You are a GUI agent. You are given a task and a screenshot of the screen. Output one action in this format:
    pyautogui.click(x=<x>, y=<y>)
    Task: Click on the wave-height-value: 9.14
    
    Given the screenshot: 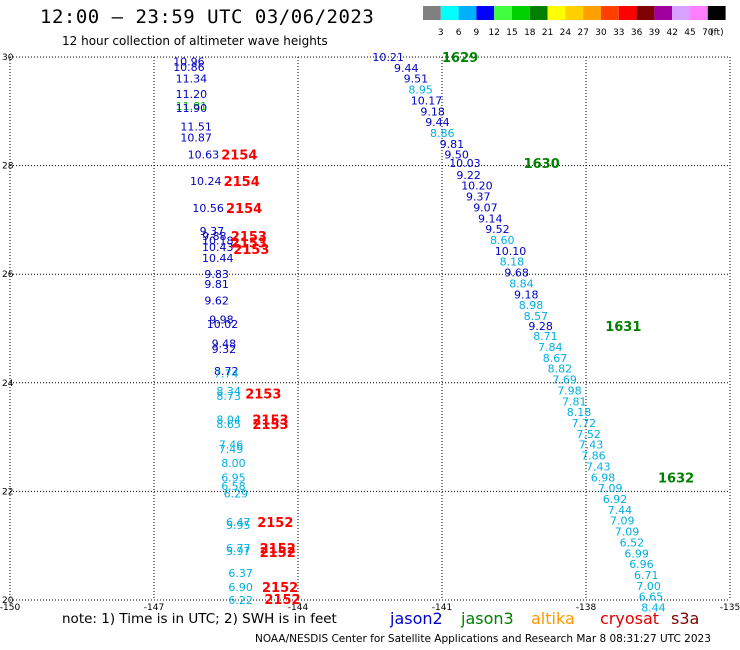 What is the action you would take?
    pyautogui.click(x=490, y=218)
    